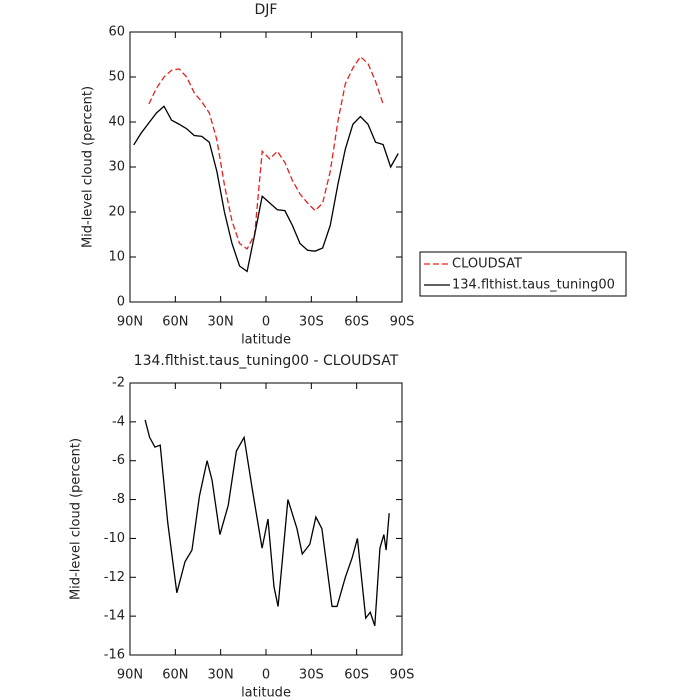 The image size is (700, 700). Describe the element at coordinates (114, 577) in the screenshot. I see `y-tick-label: -12` at that location.